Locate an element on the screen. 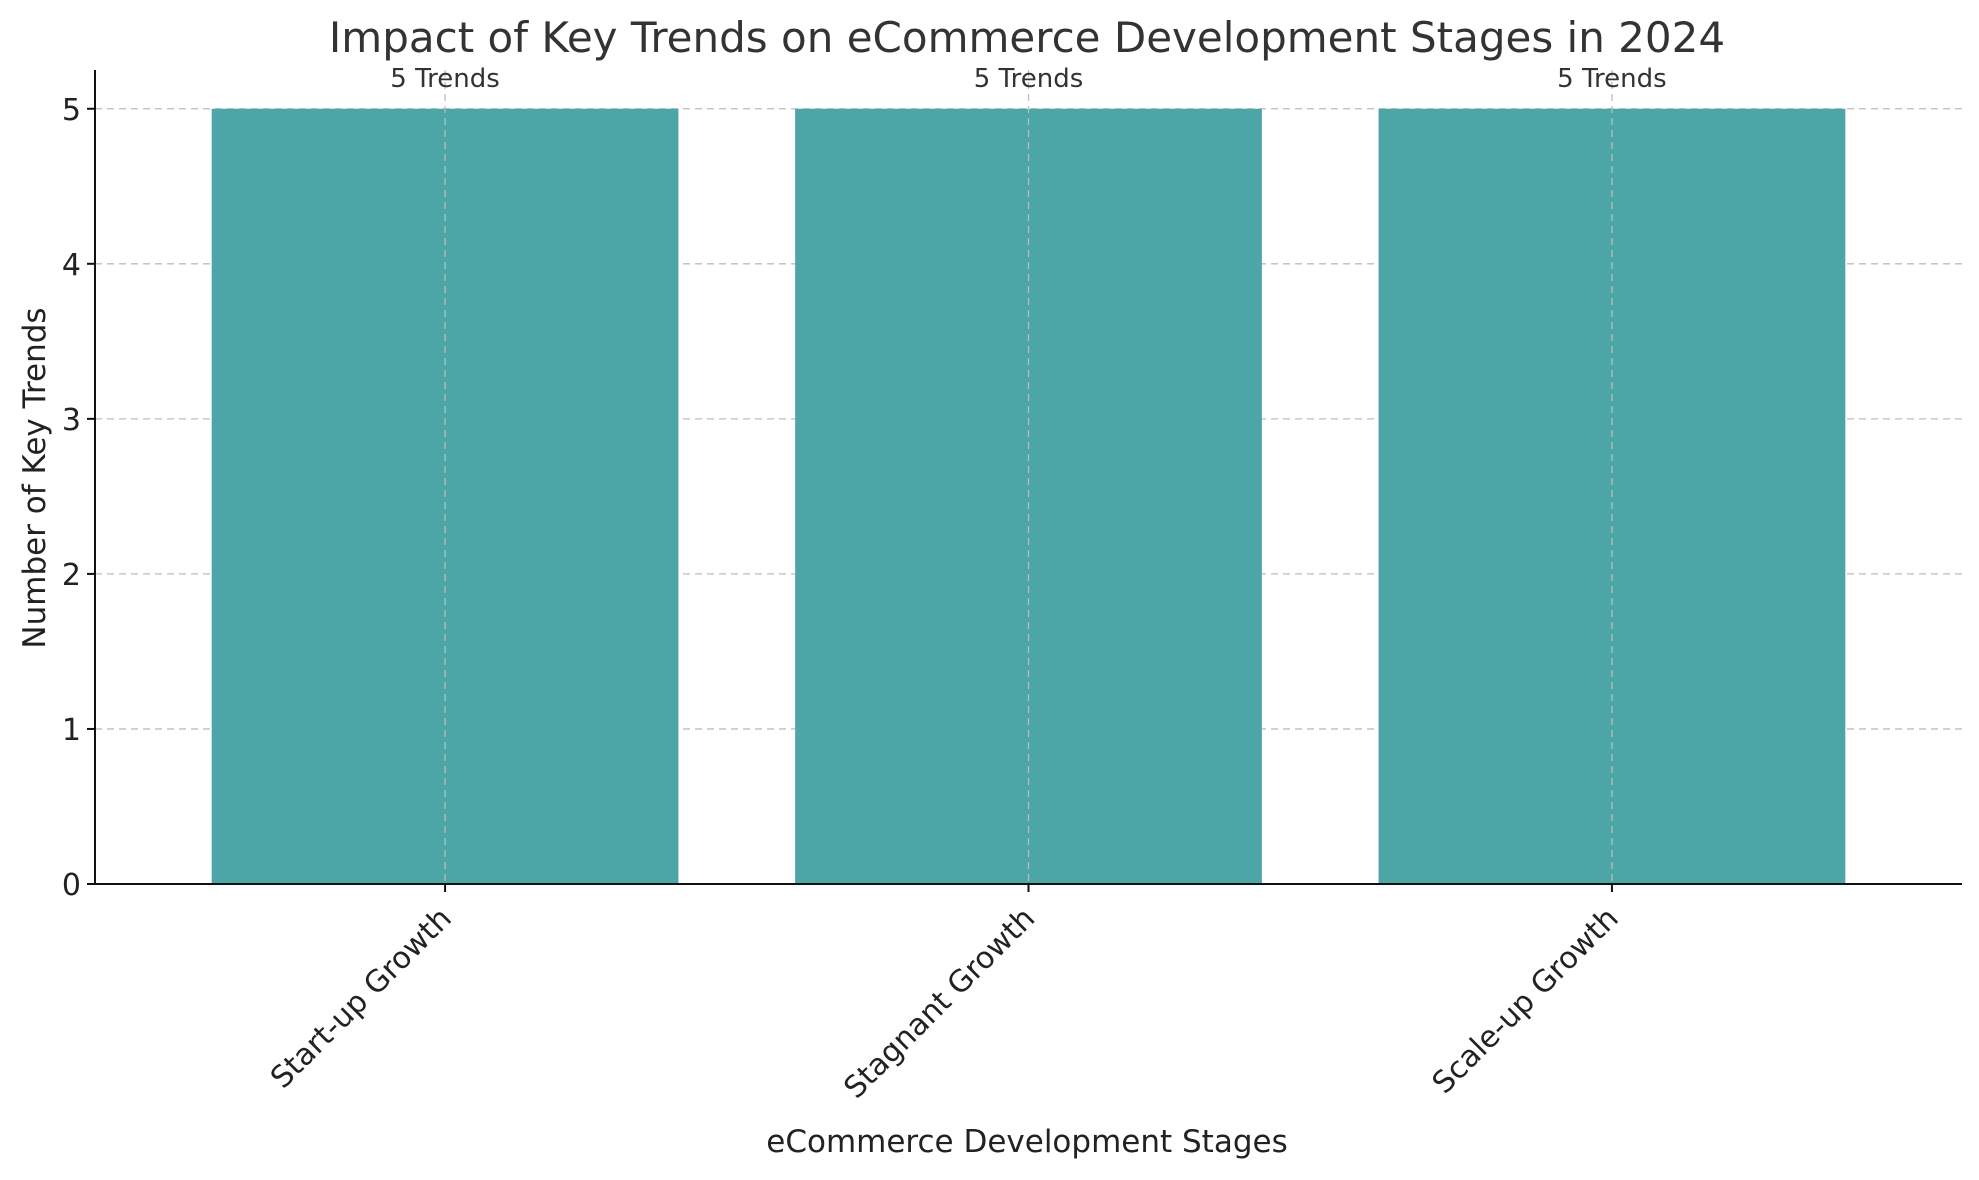 This screenshot has width=1979, height=1180. data-labels: 5 Trends 5 Trends 5 Trends is located at coordinates (1028, 79).